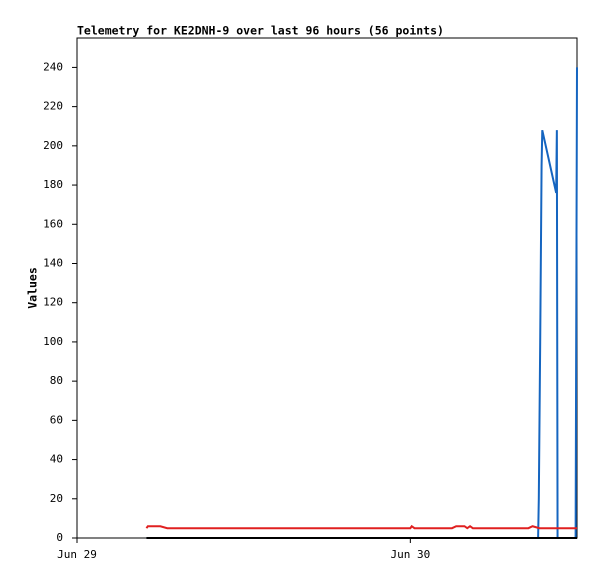 The width and height of the screenshot is (597, 579). I want to click on y-tick-label: 240, so click(53, 66).